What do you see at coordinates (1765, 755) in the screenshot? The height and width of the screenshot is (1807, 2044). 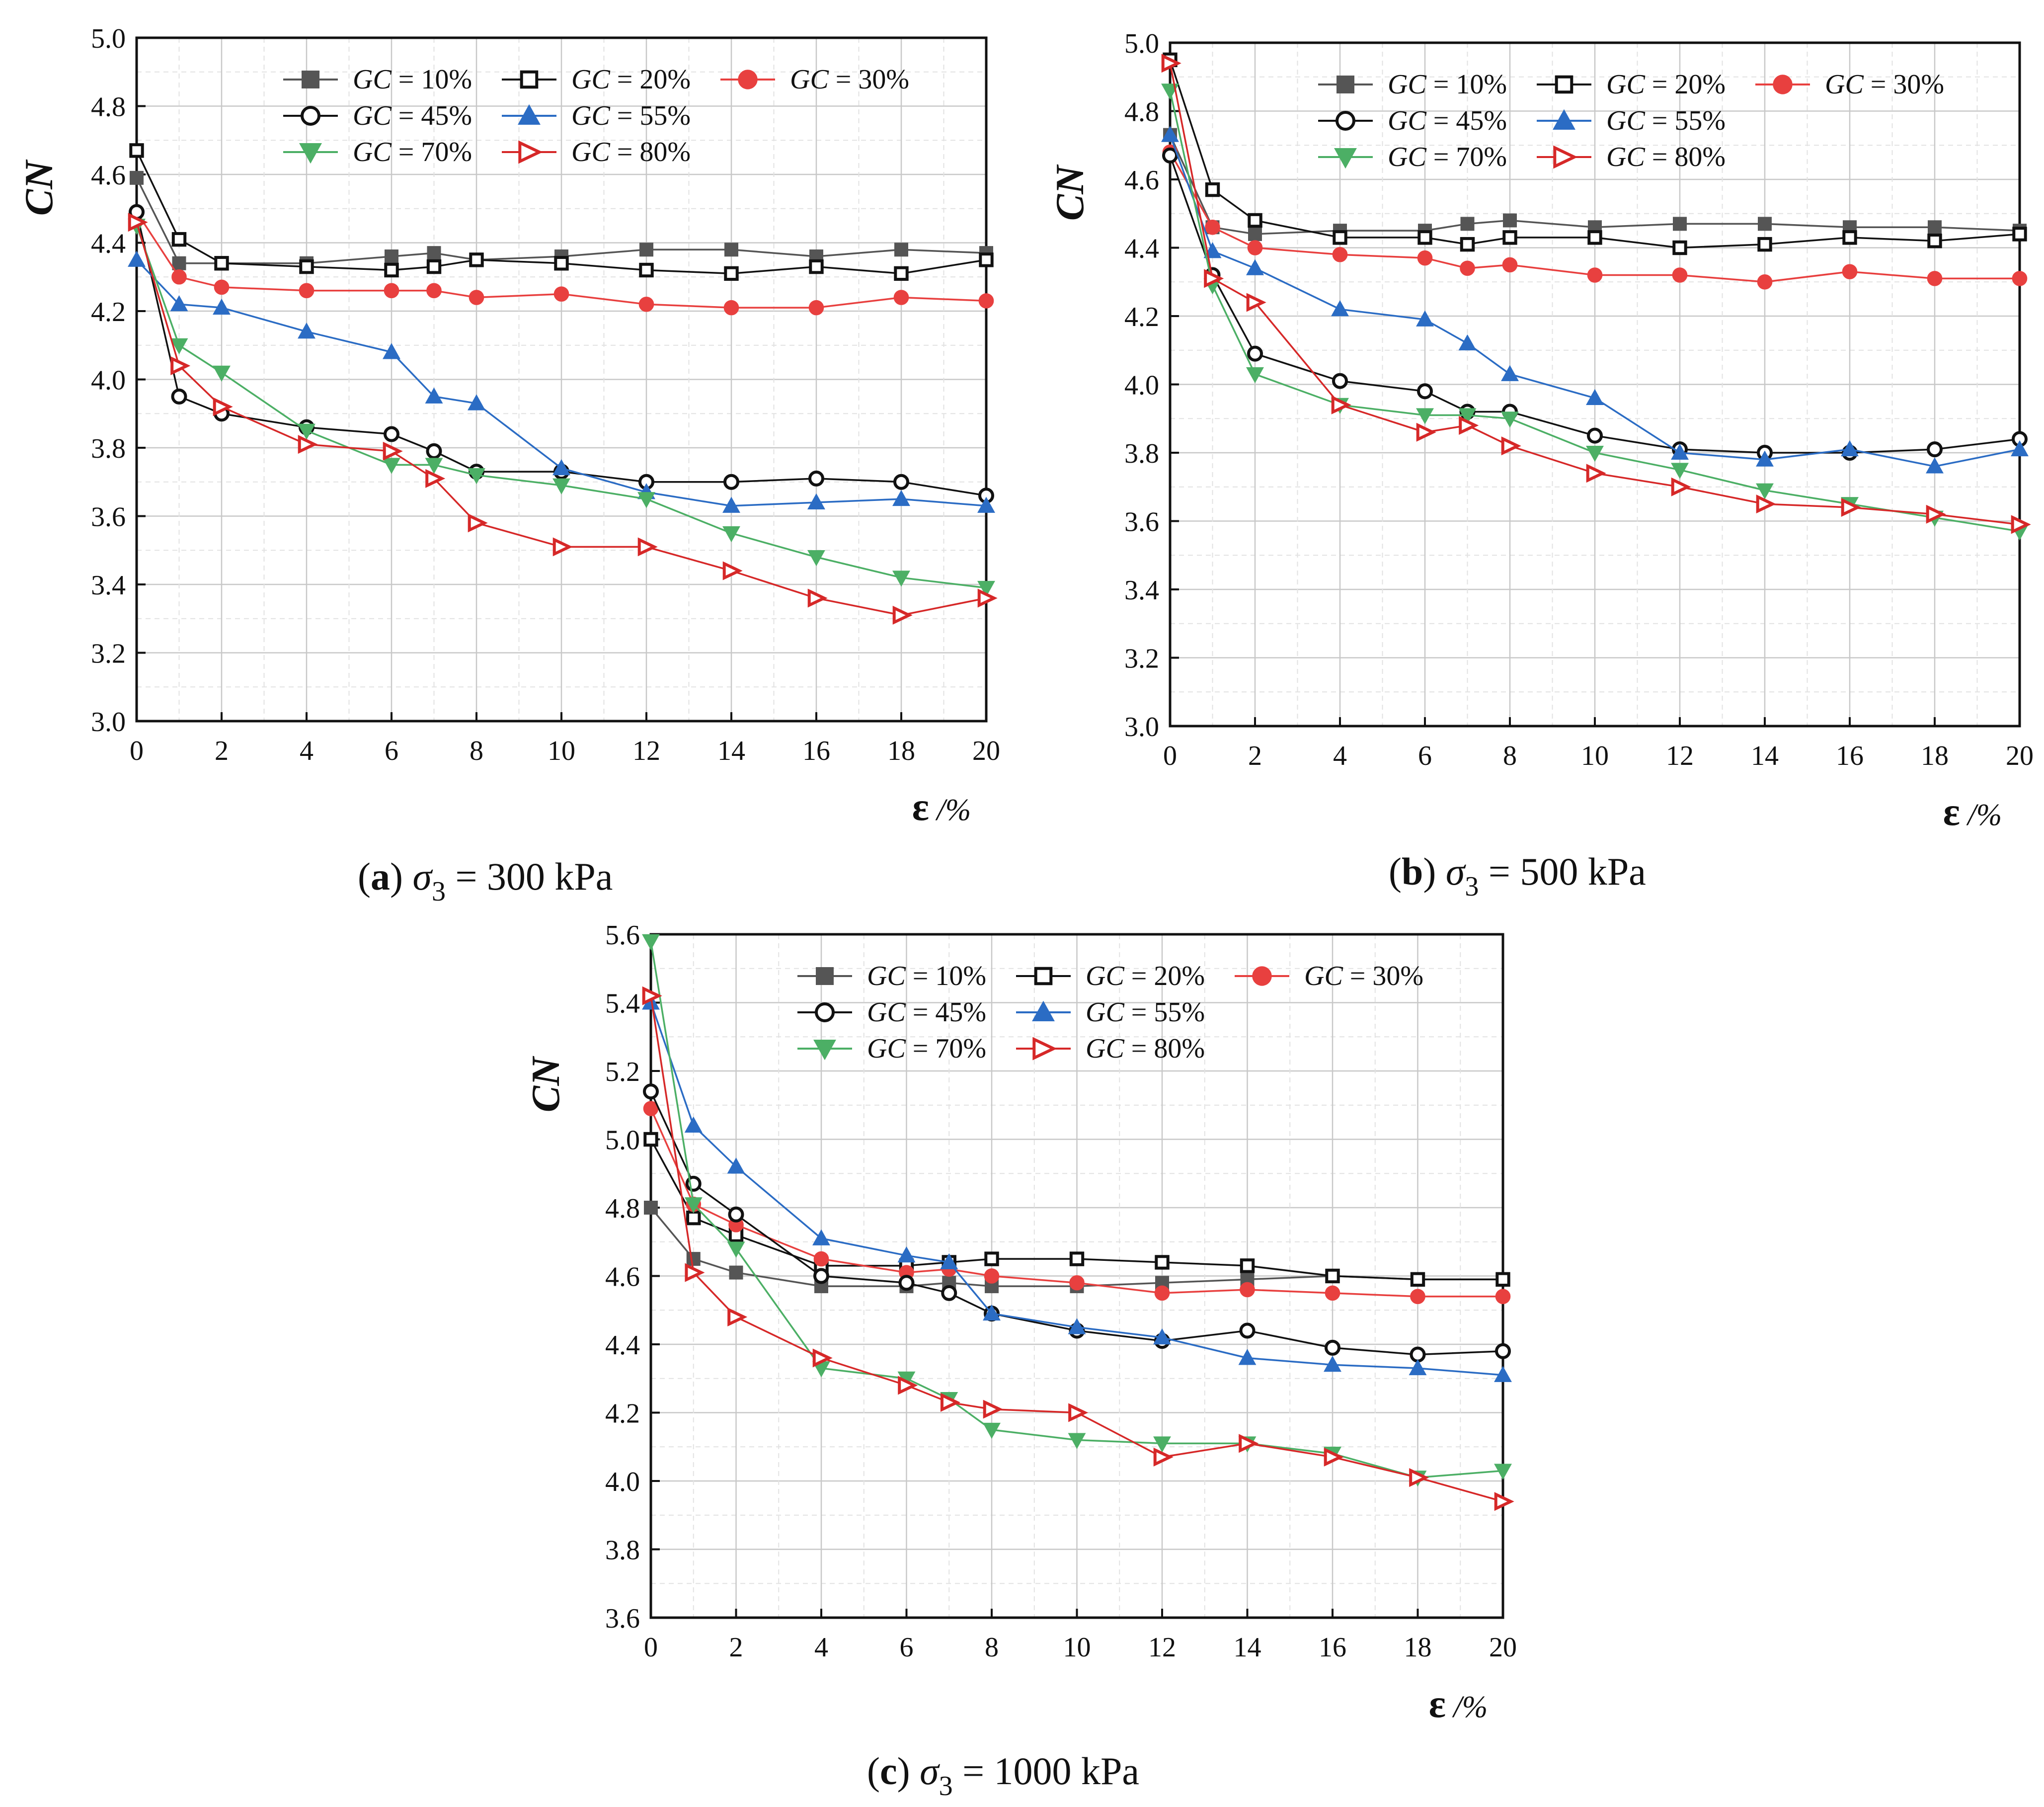 I see `x-tick-label: 14` at bounding box center [1765, 755].